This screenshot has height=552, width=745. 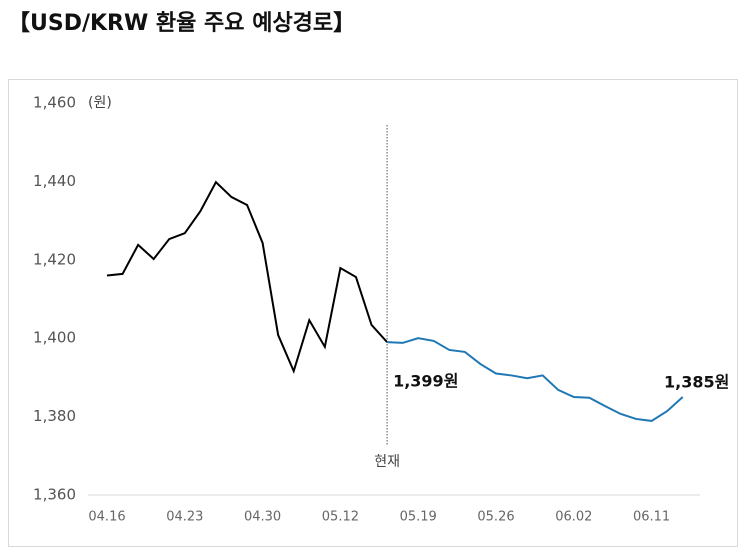 What do you see at coordinates (54, 338) in the screenshot?
I see `y-tick-label: 1,400` at bounding box center [54, 338].